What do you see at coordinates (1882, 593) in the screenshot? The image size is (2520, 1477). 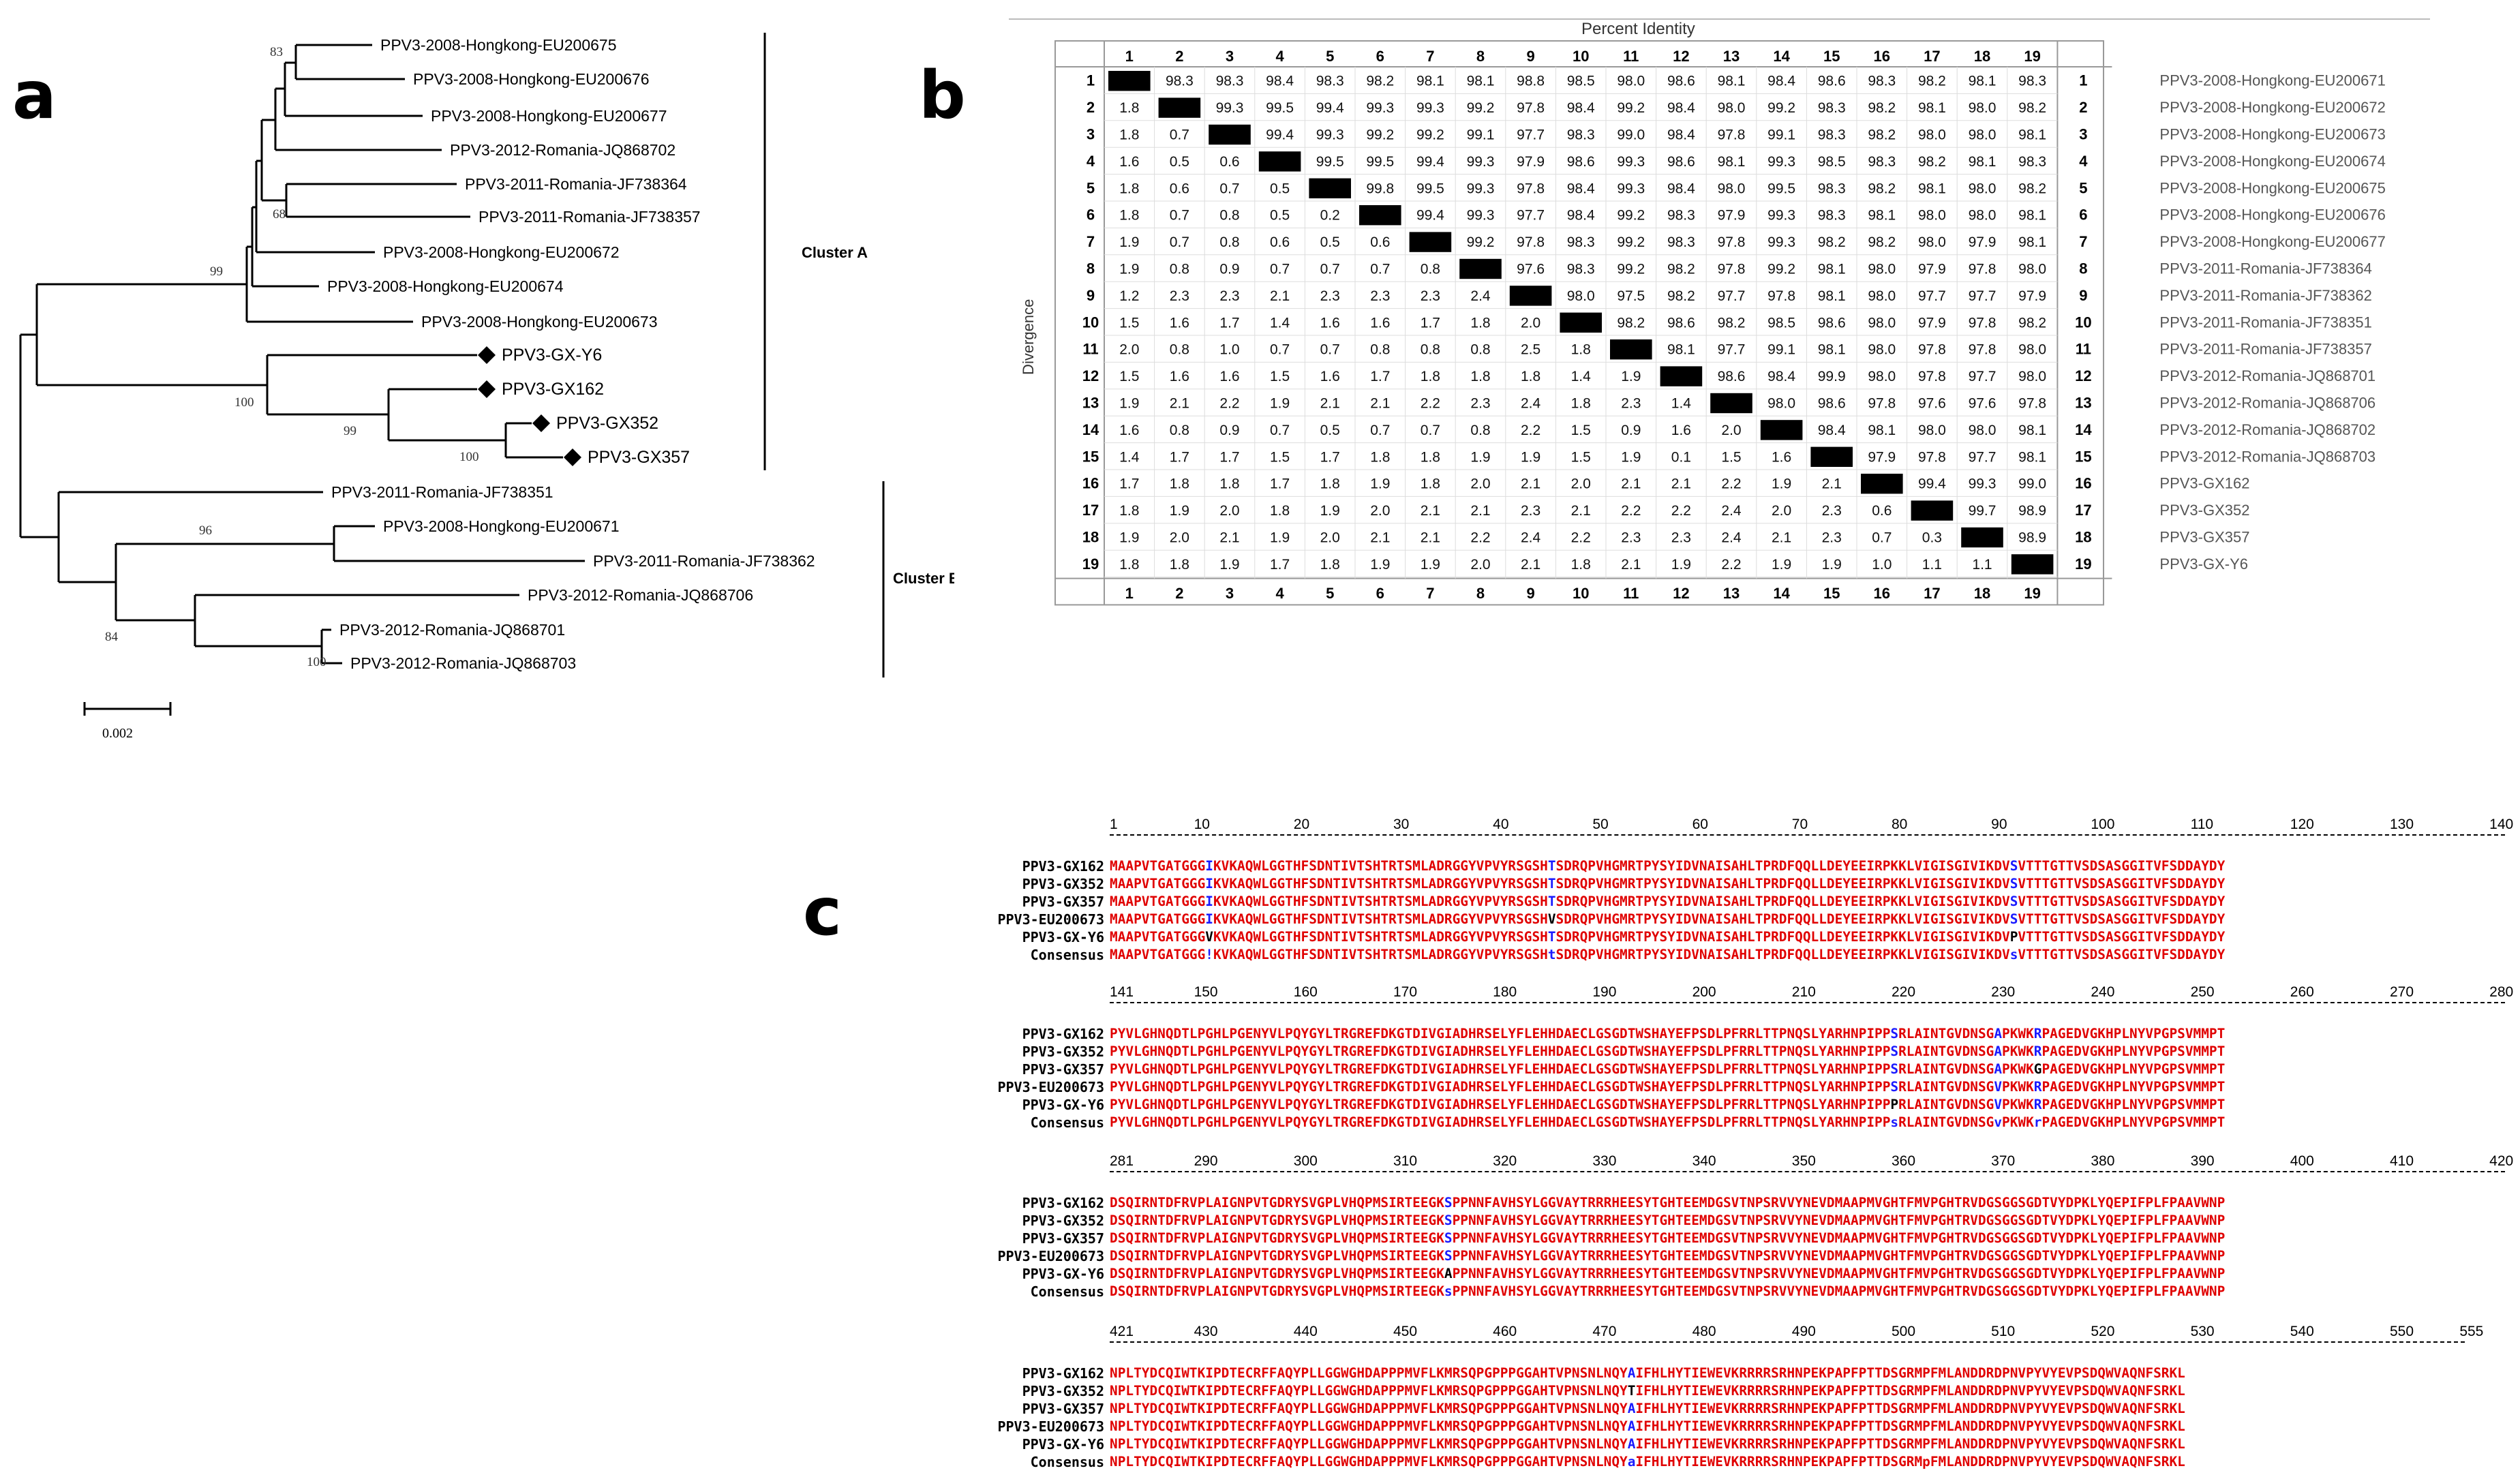 I see `matrix-col-footer: 16` at bounding box center [1882, 593].